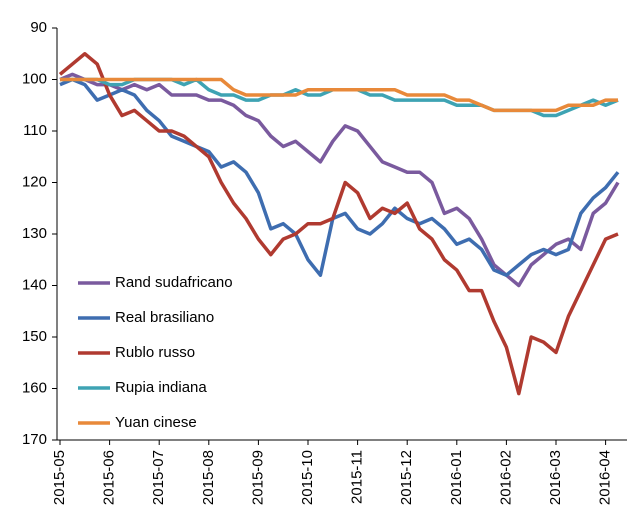 This screenshot has width=627, height=520. I want to click on series-line, so click(339, 95).